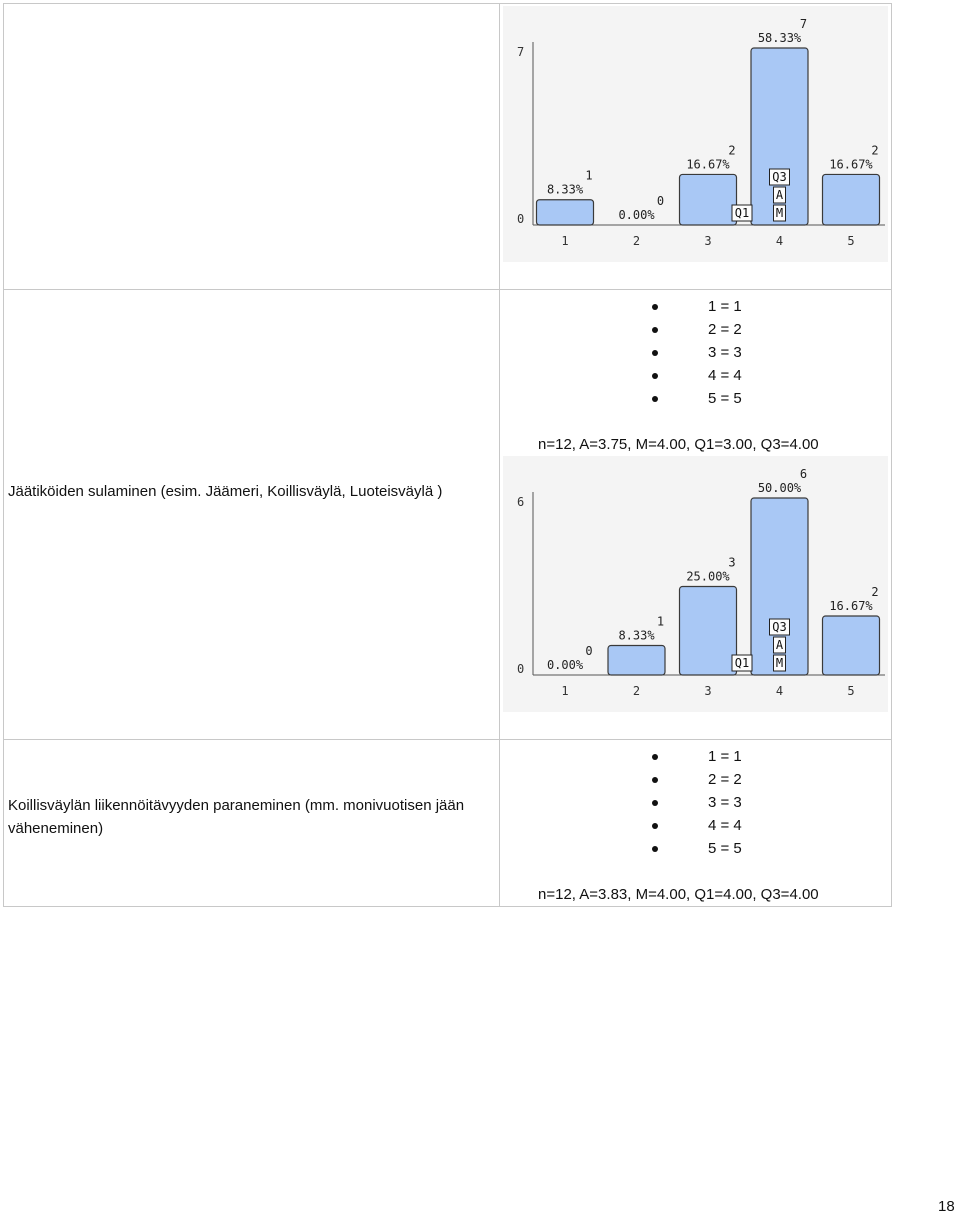 The image size is (960, 1217). I want to click on table-border-bottom, so click(447, 906).